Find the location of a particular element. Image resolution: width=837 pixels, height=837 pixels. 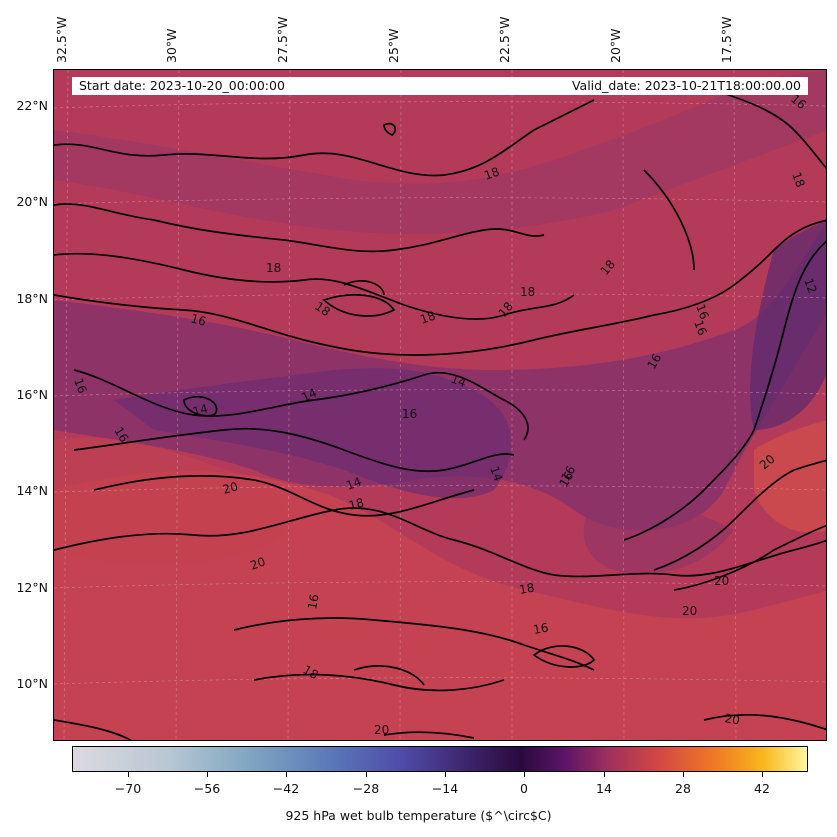

contour-label: 12 is located at coordinates (810, 285).